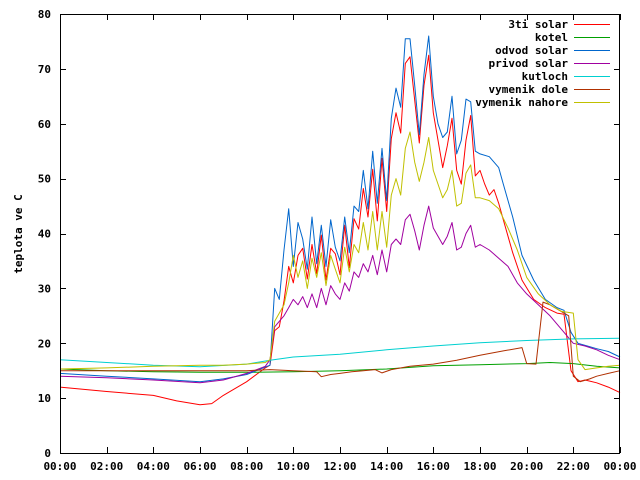  What do you see at coordinates (545, 76) in the screenshot?
I see `legend-label: kutloch` at bounding box center [545, 76].